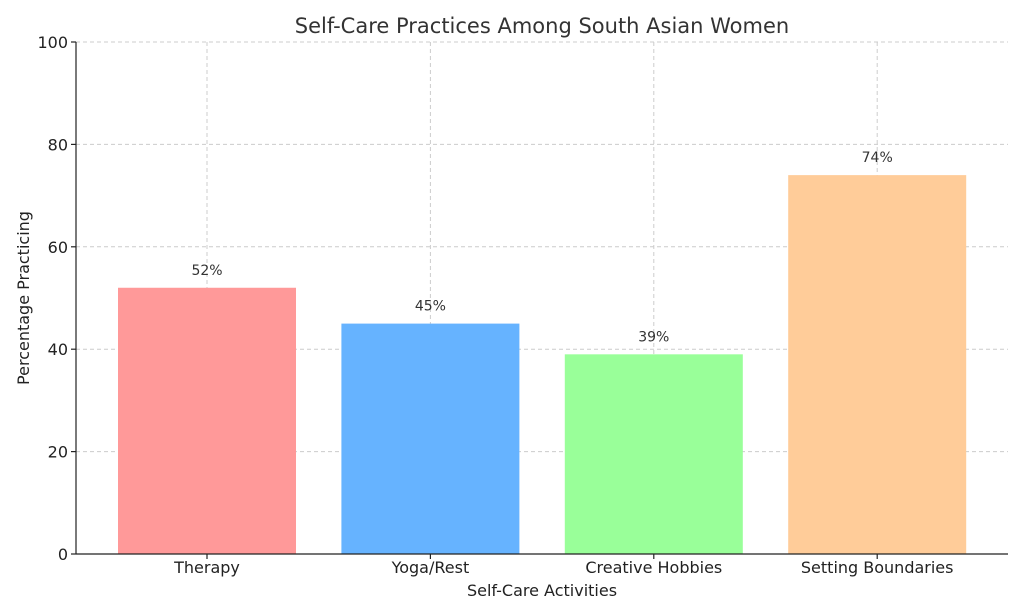 The height and width of the screenshot is (614, 1024). I want to click on y-axis-label: Percentage Practicing, so click(23, 298).